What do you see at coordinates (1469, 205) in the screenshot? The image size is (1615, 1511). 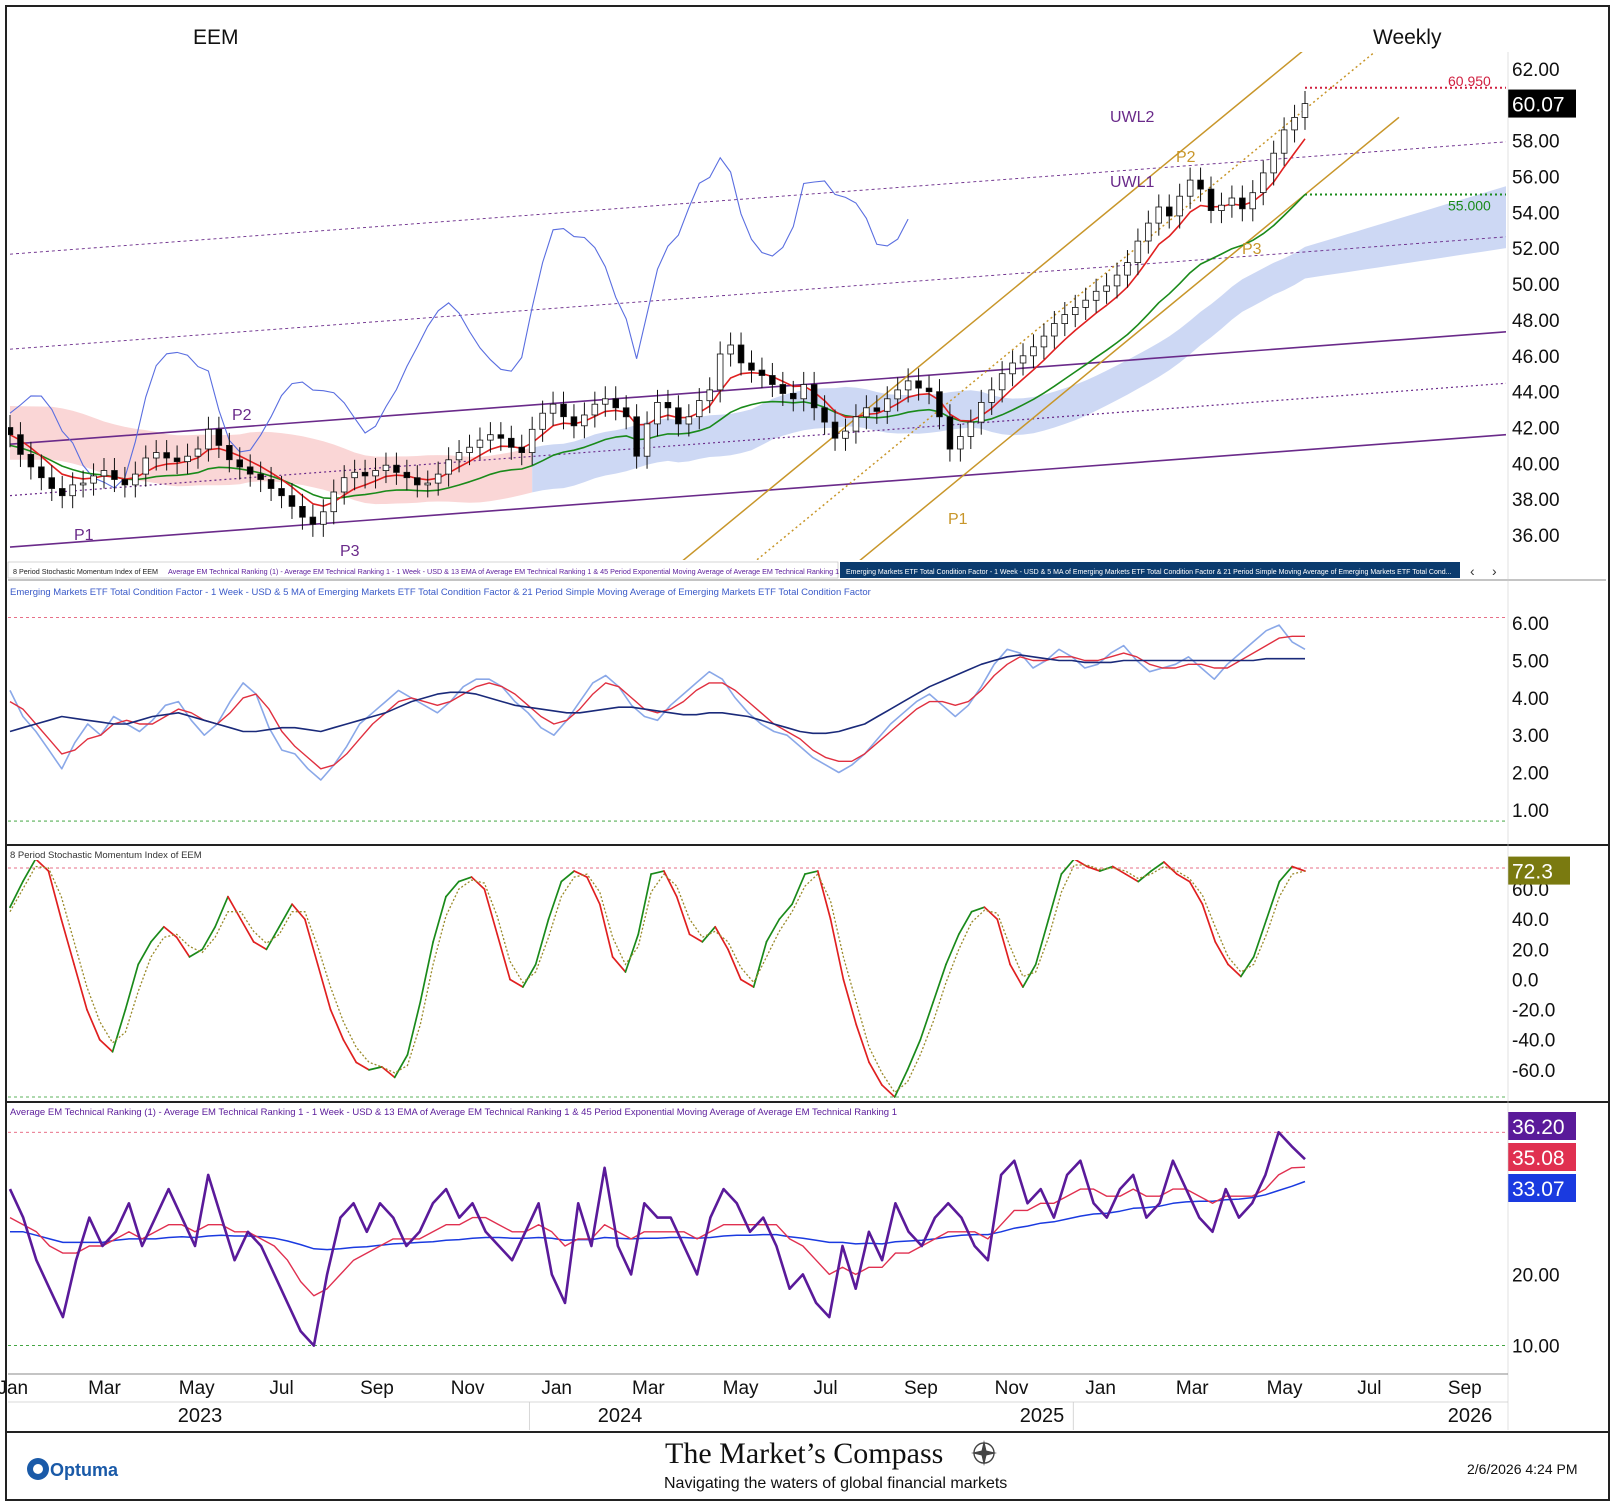 I see `support-level-label: 55.000` at bounding box center [1469, 205].